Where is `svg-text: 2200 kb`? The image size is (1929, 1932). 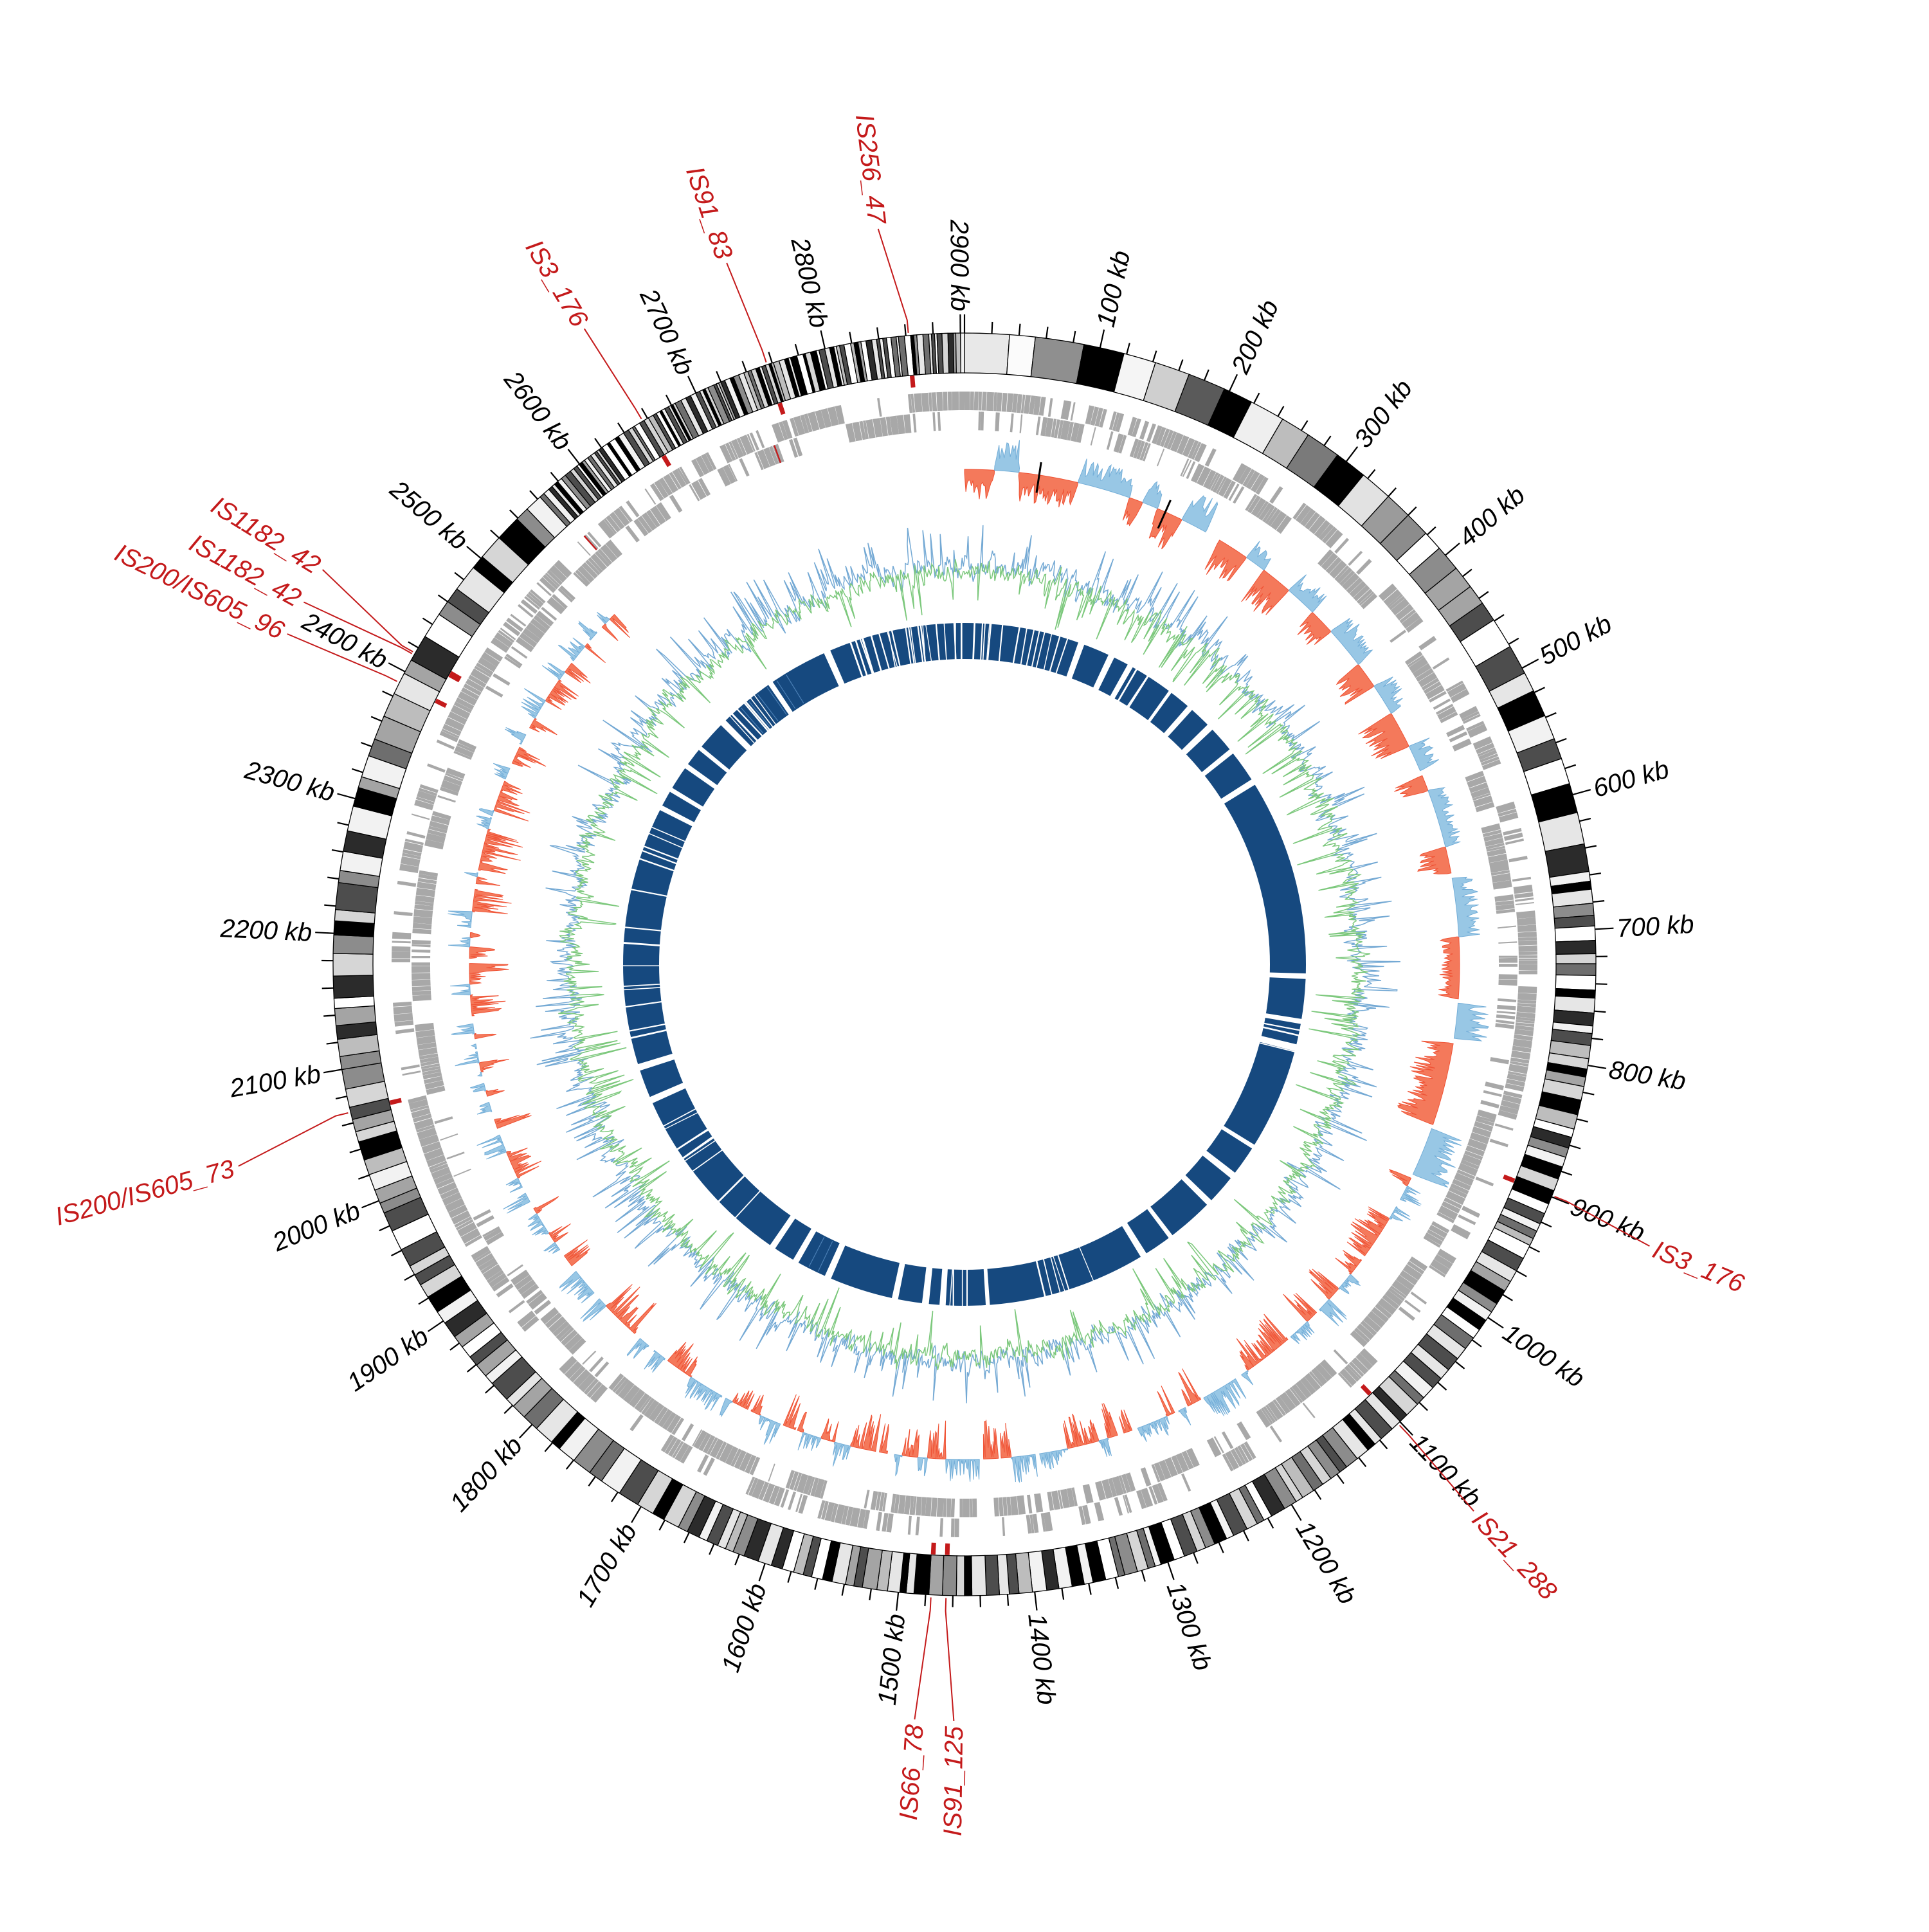 svg-text: 2200 kb is located at coordinates (265, 930).